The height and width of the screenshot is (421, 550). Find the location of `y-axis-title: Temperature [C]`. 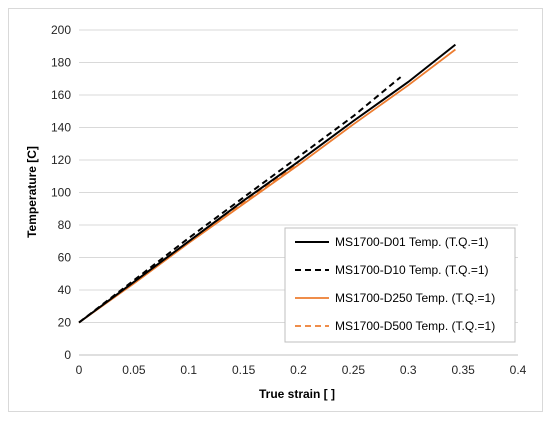

y-axis-title: Temperature [C] is located at coordinates (32, 192).